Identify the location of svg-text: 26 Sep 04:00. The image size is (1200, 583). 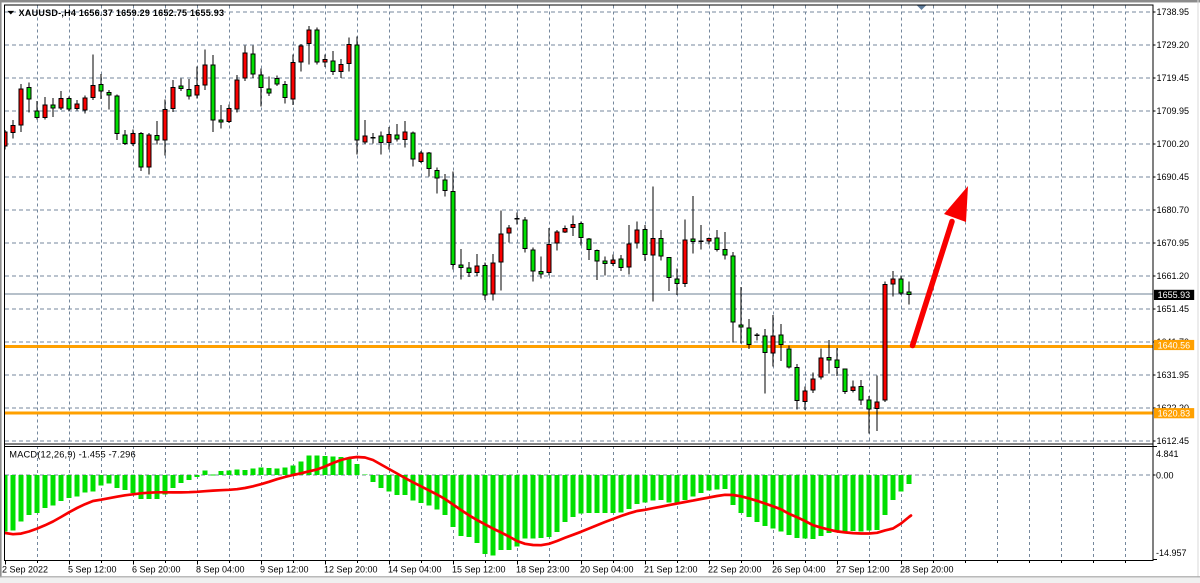
(799, 569).